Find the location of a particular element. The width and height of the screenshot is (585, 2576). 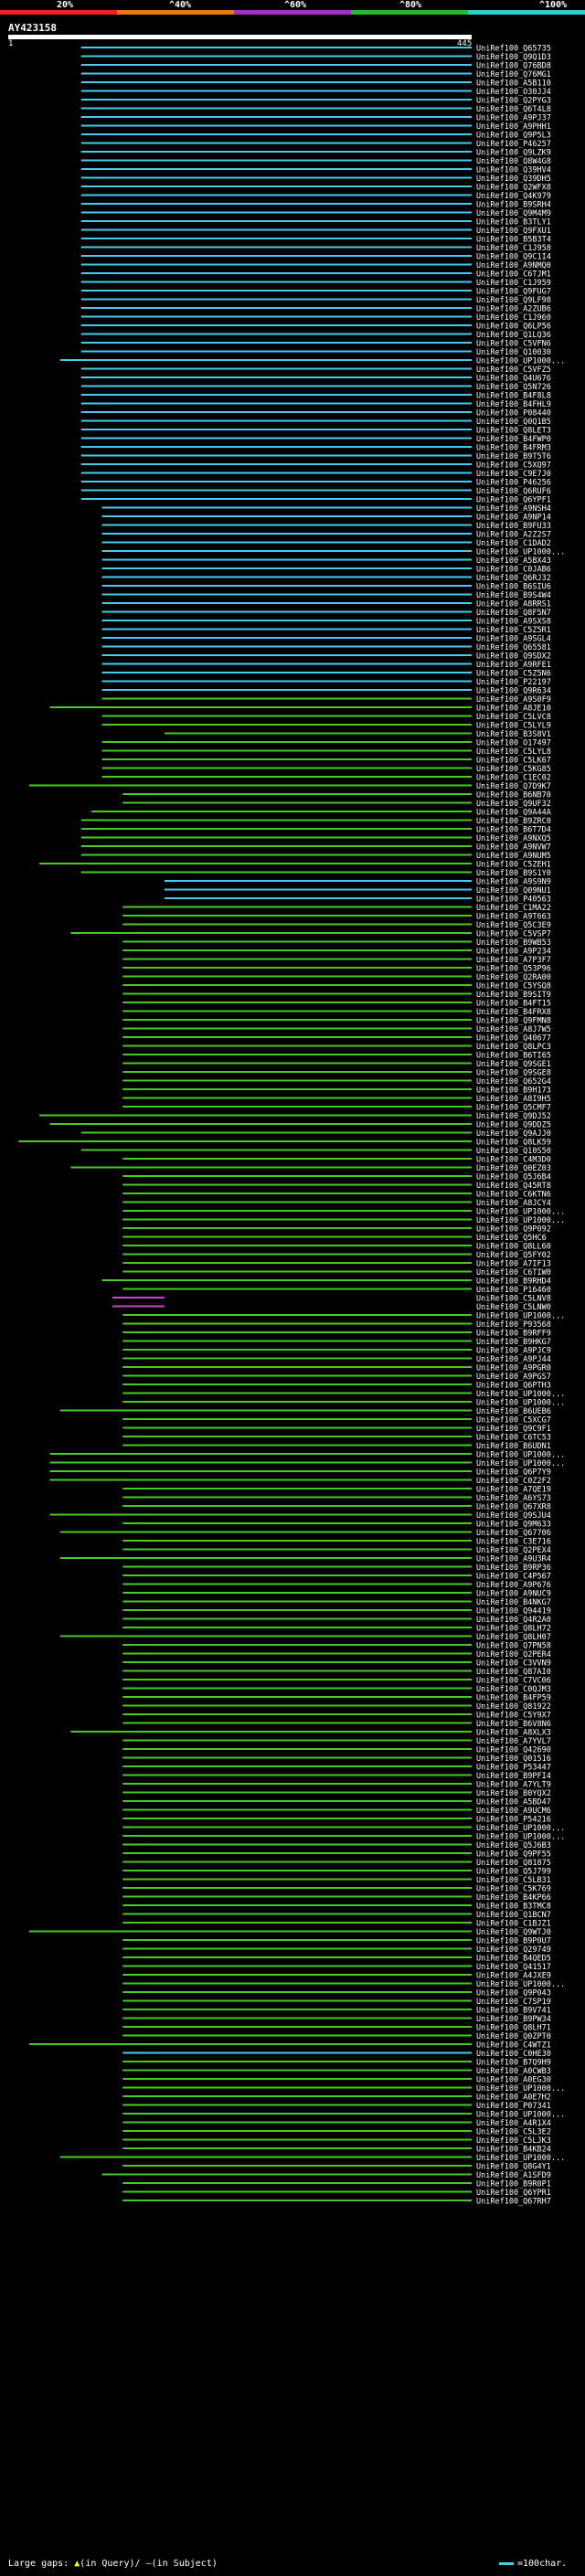

hit-label: UniRef100_A9T663 is located at coordinates (513, 917).